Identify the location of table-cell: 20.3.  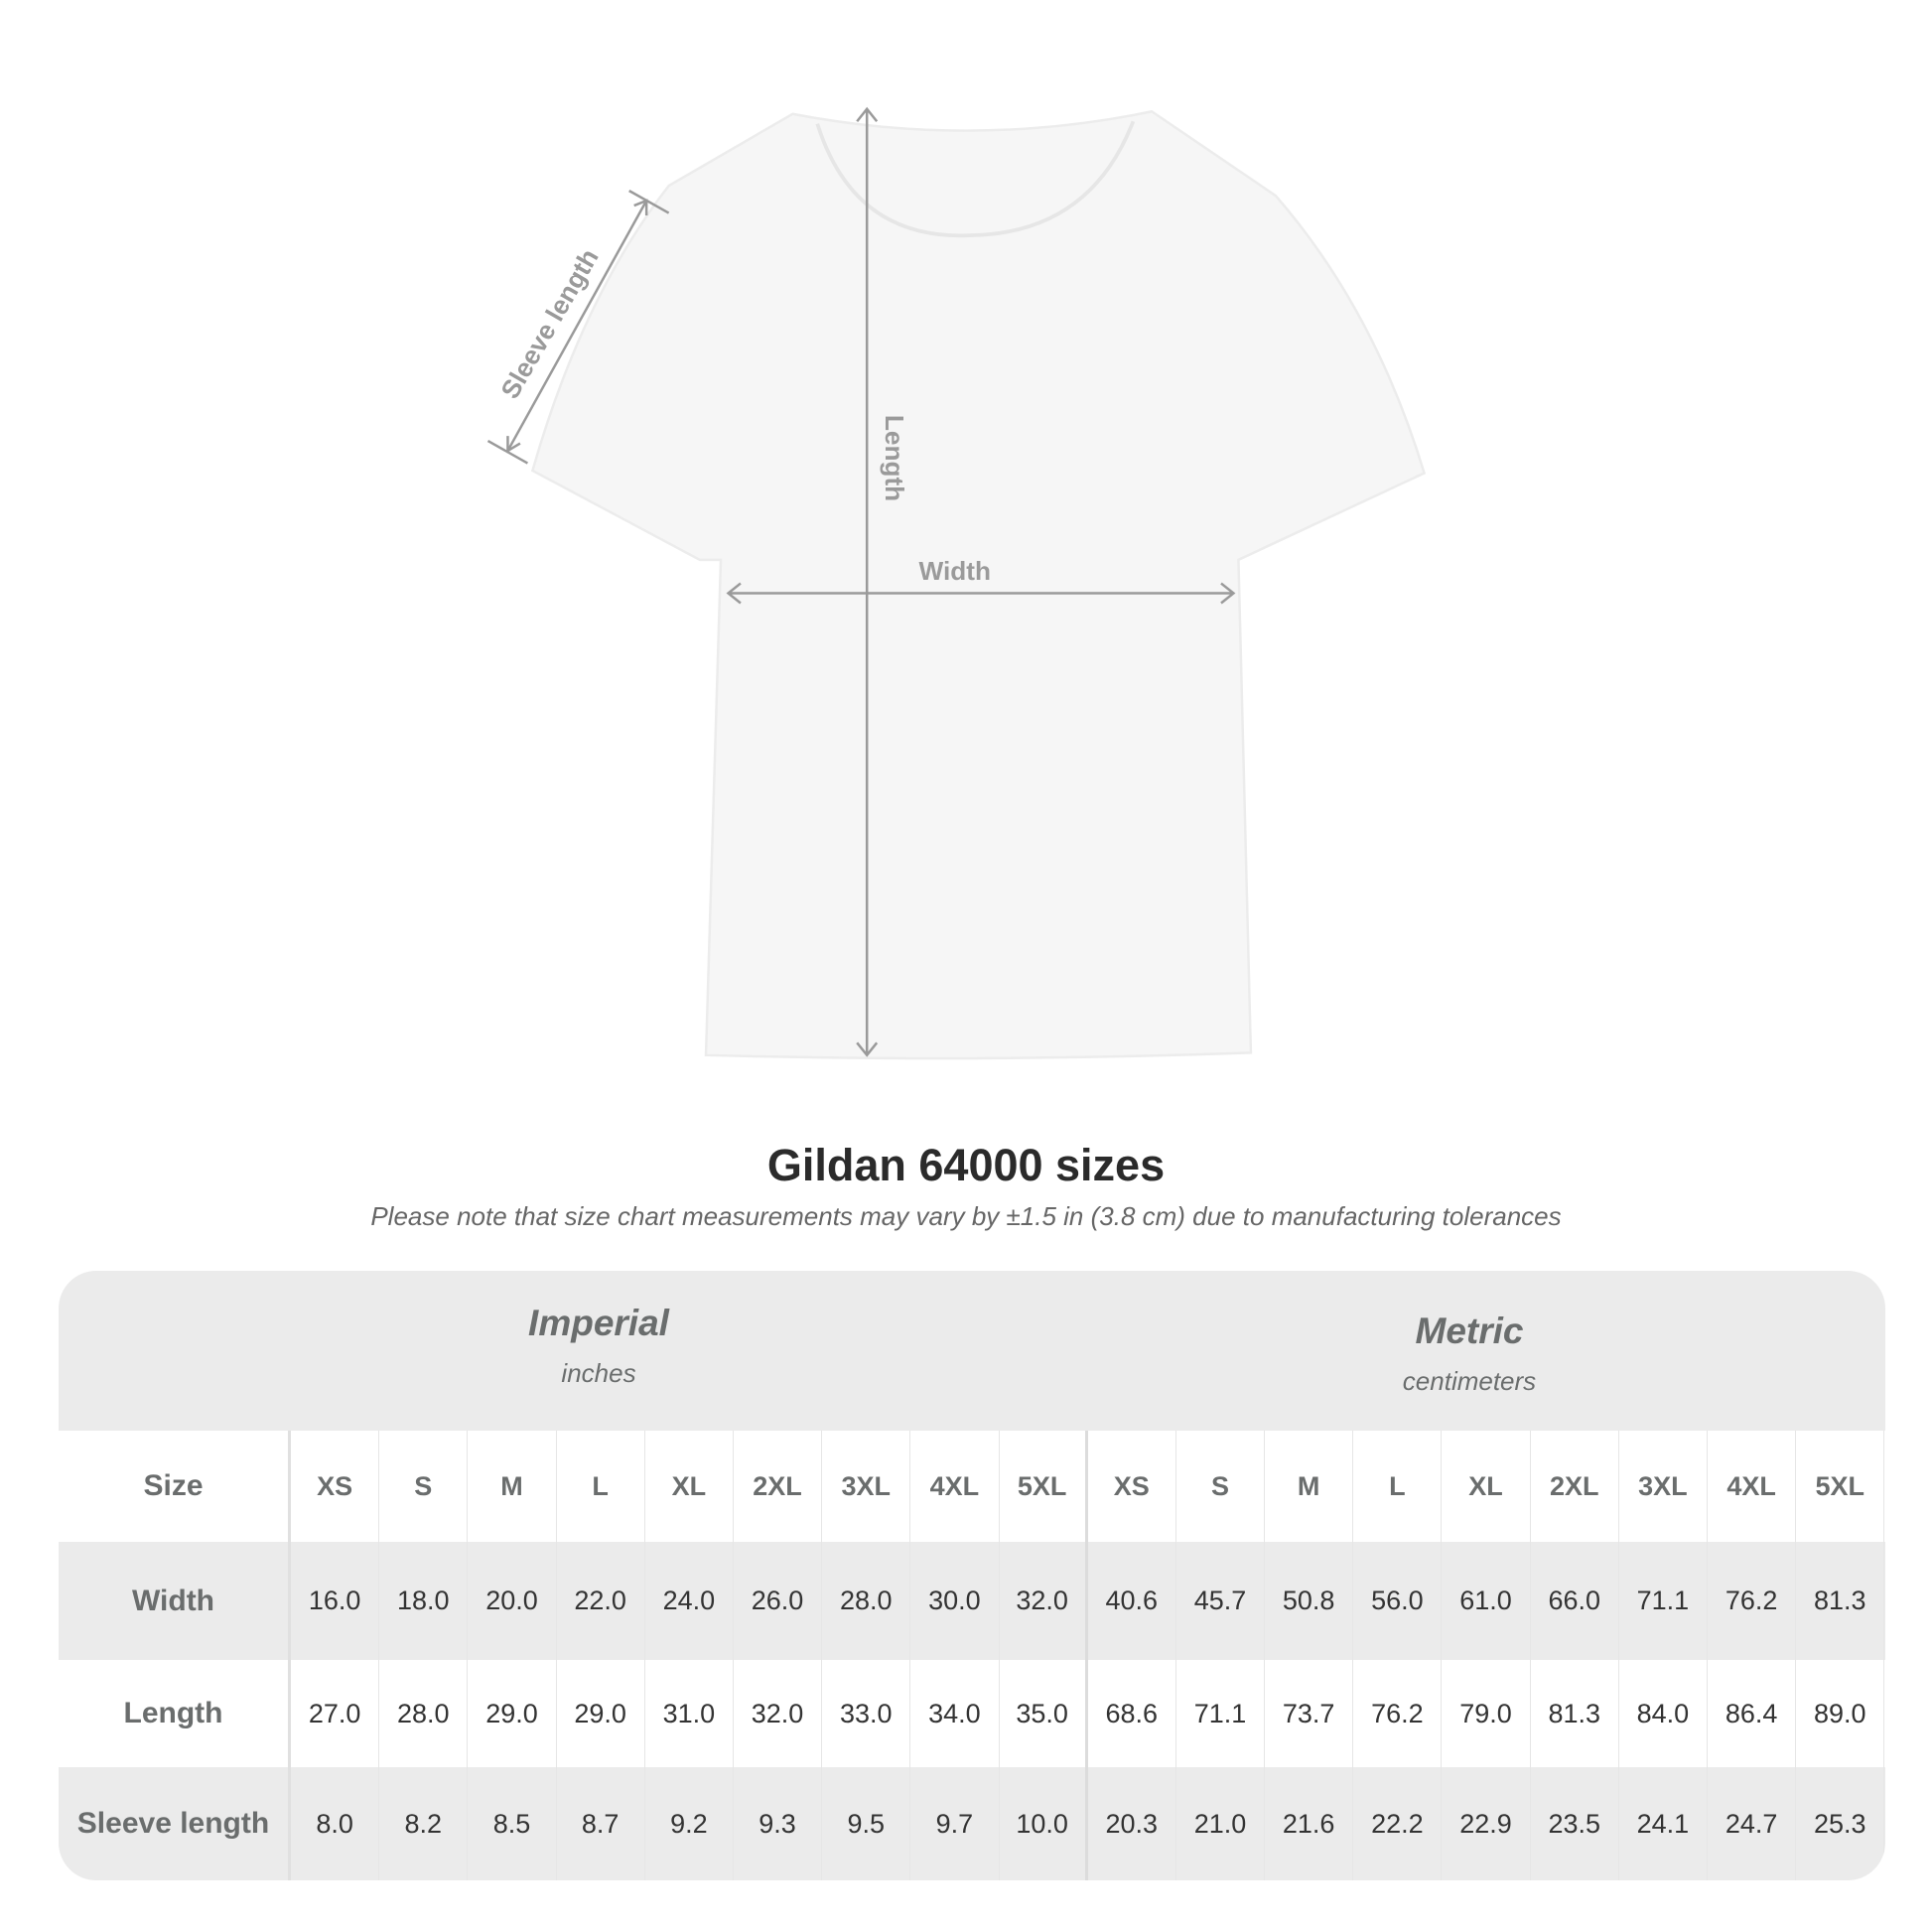
(1132, 1823).